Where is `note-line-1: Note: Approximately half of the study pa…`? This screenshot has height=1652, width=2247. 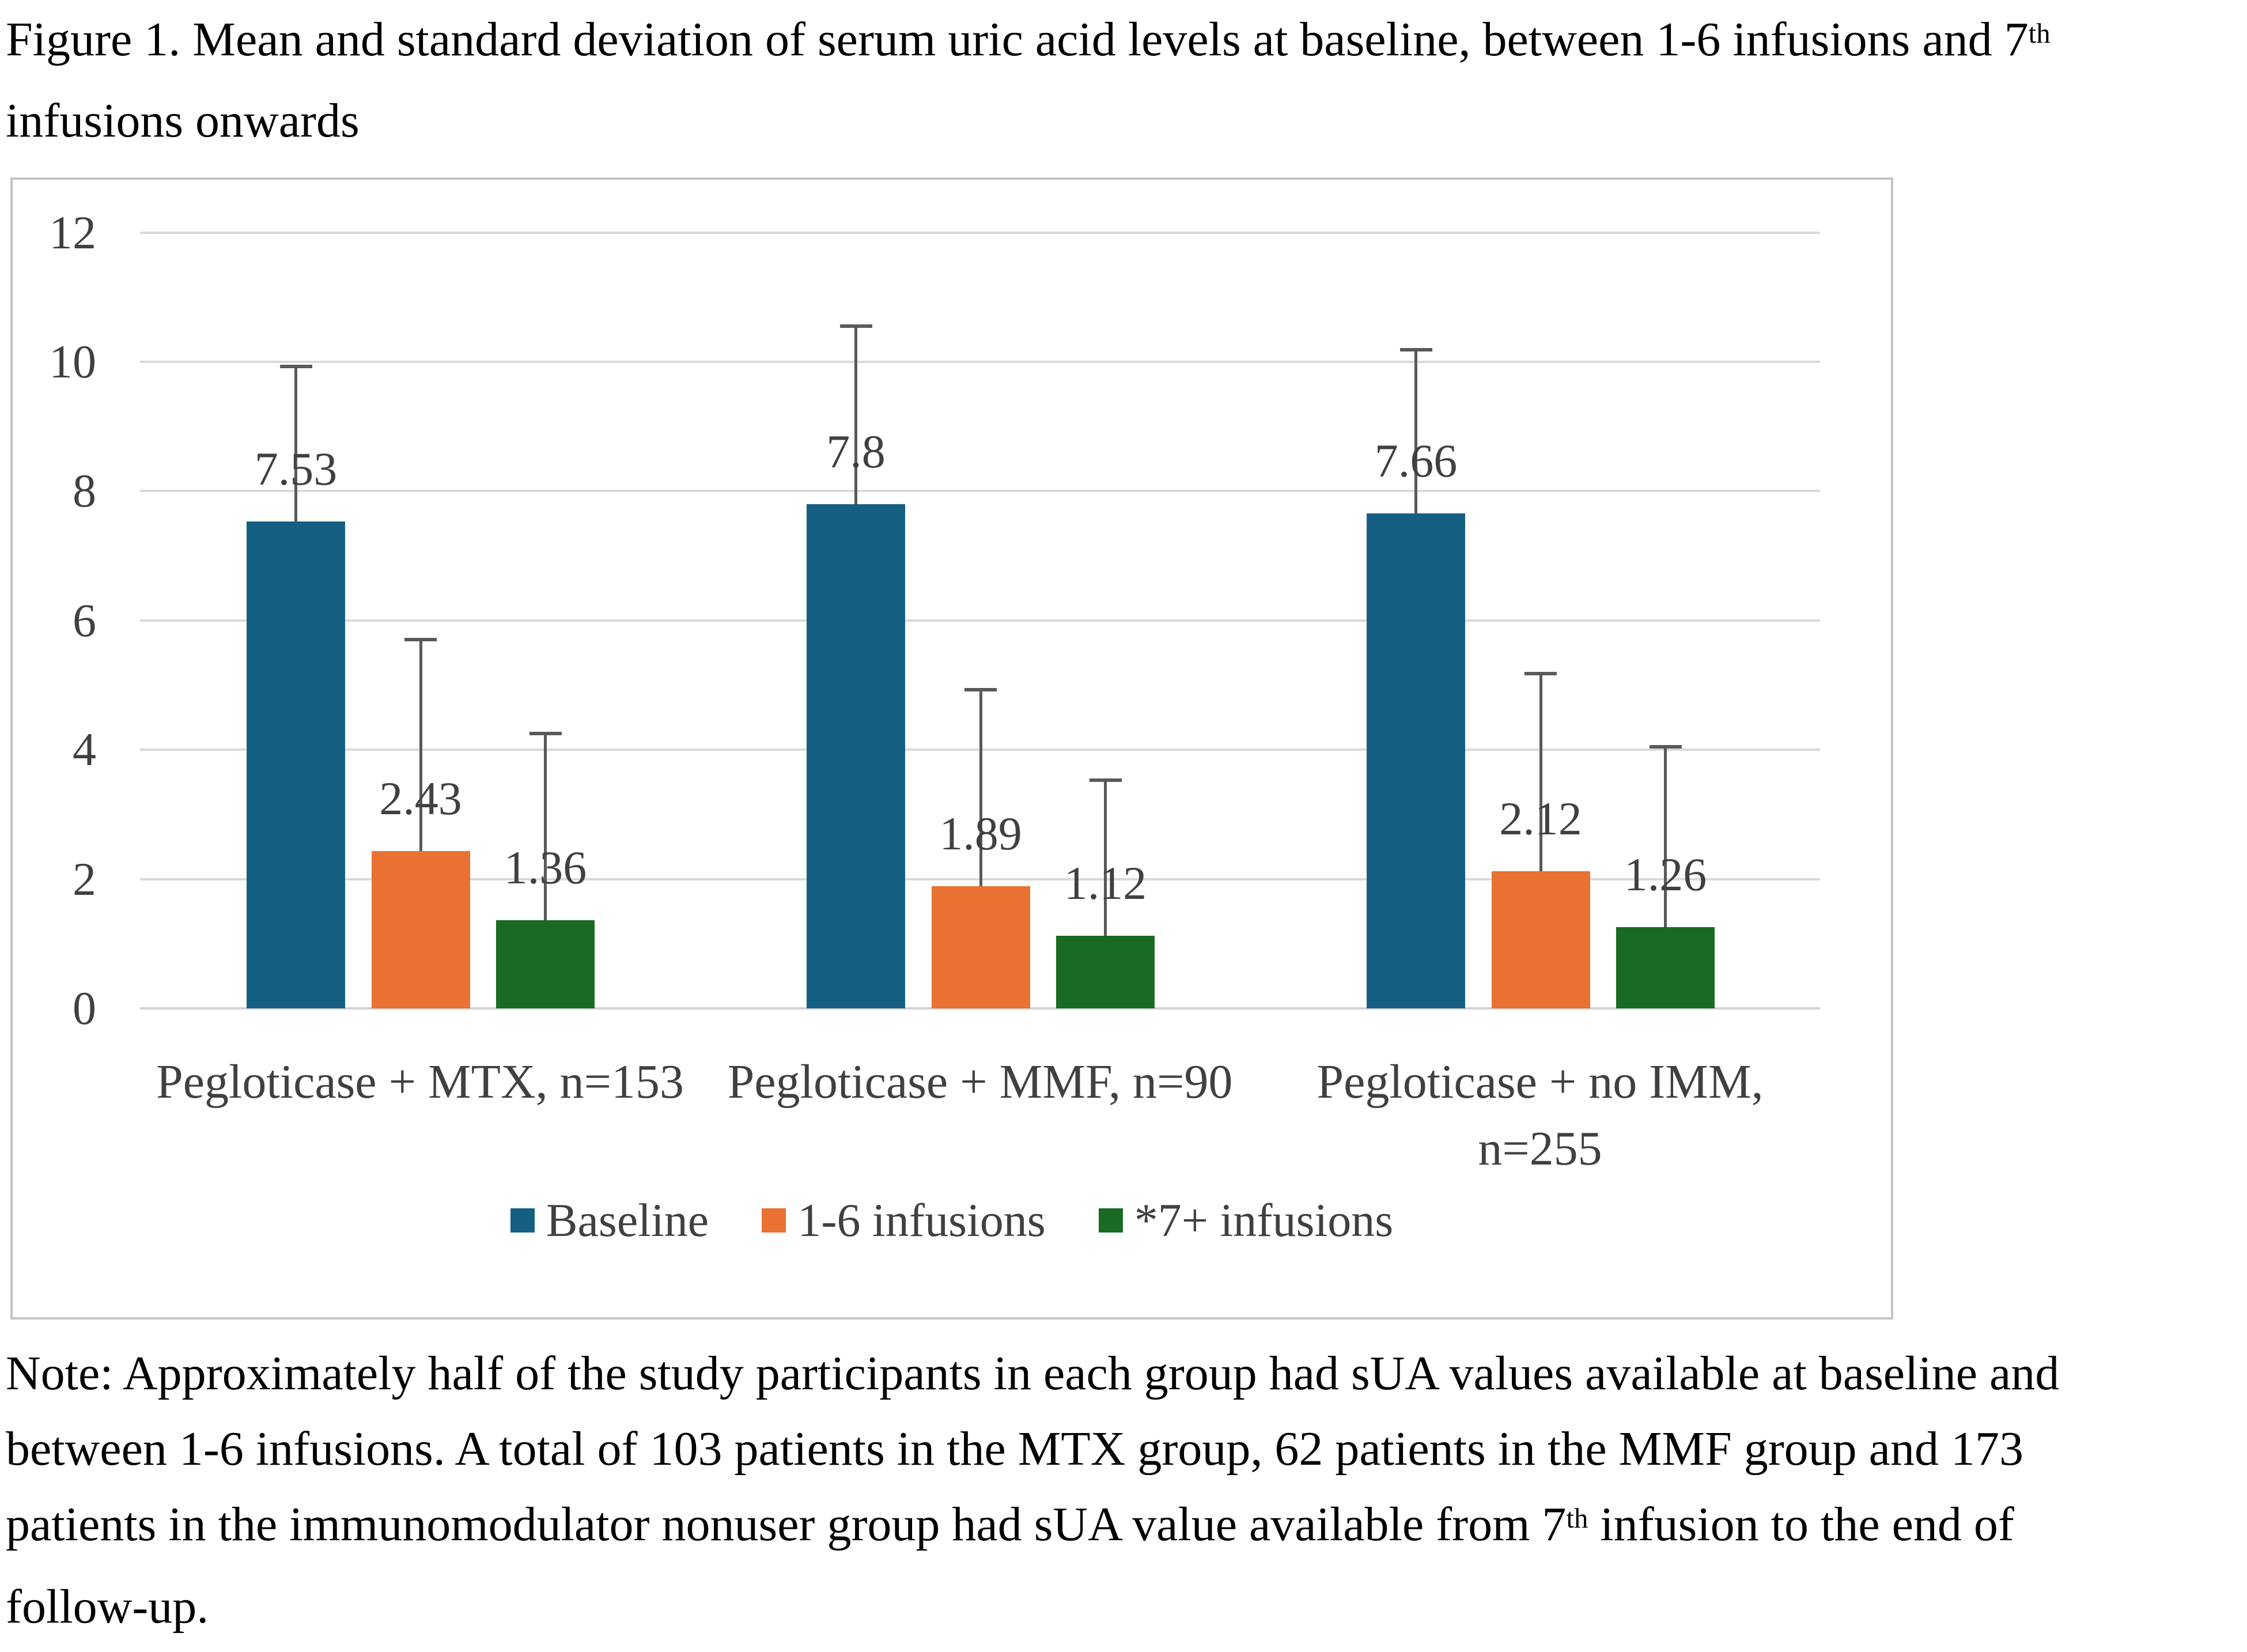
note-line-1: Note: Approximately half of the study pa… is located at coordinates (1033, 1374).